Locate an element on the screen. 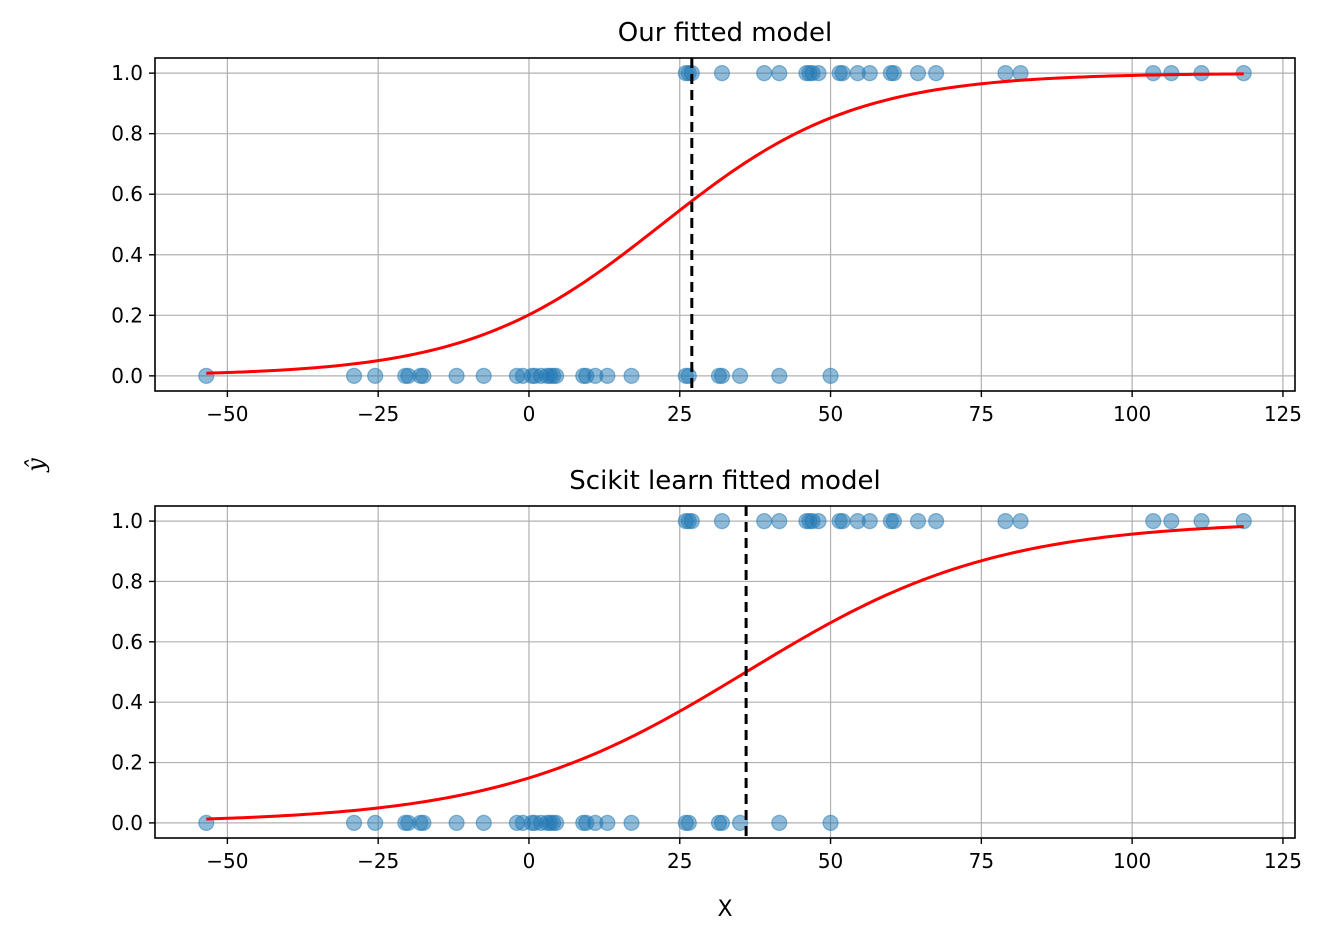 This screenshot has height=940, width=1325. x-axis-label: X is located at coordinates (724, 909).